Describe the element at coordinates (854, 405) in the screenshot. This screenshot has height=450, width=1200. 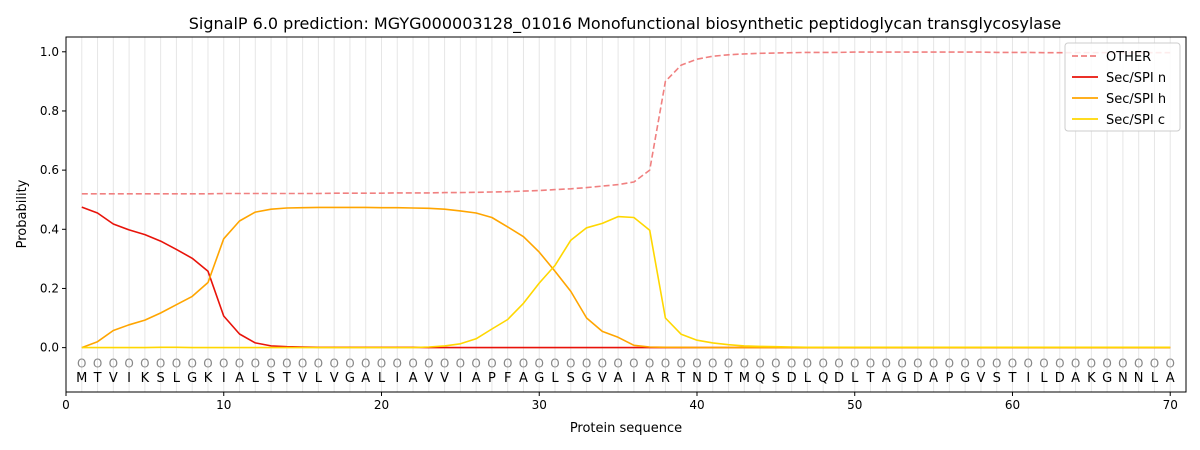
I see `x-tick-label: 50` at that location.